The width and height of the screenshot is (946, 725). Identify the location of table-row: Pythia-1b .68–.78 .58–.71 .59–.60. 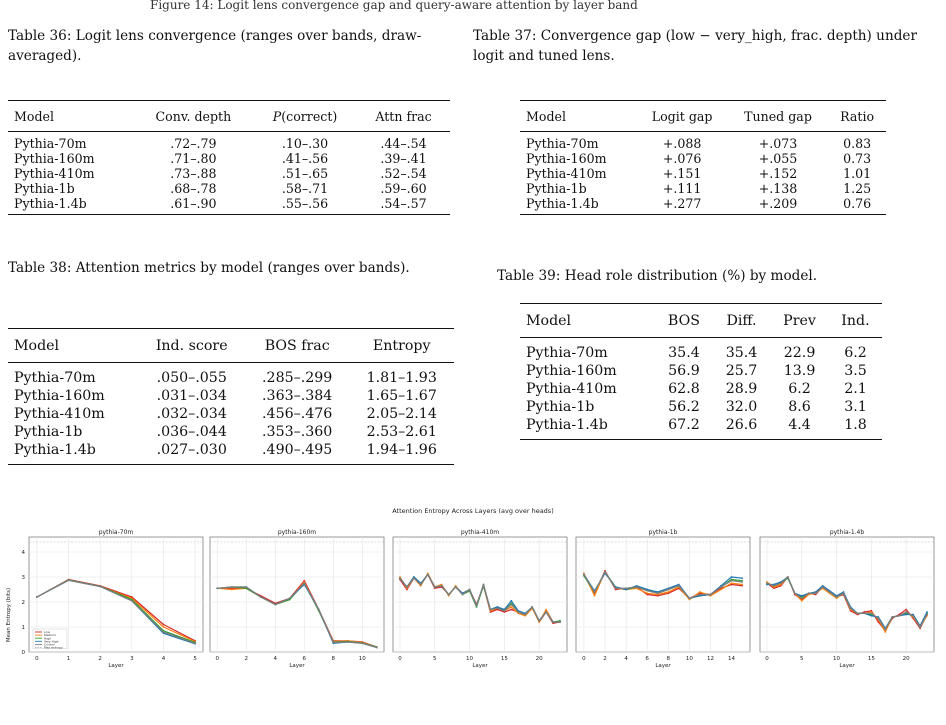
(229, 188).